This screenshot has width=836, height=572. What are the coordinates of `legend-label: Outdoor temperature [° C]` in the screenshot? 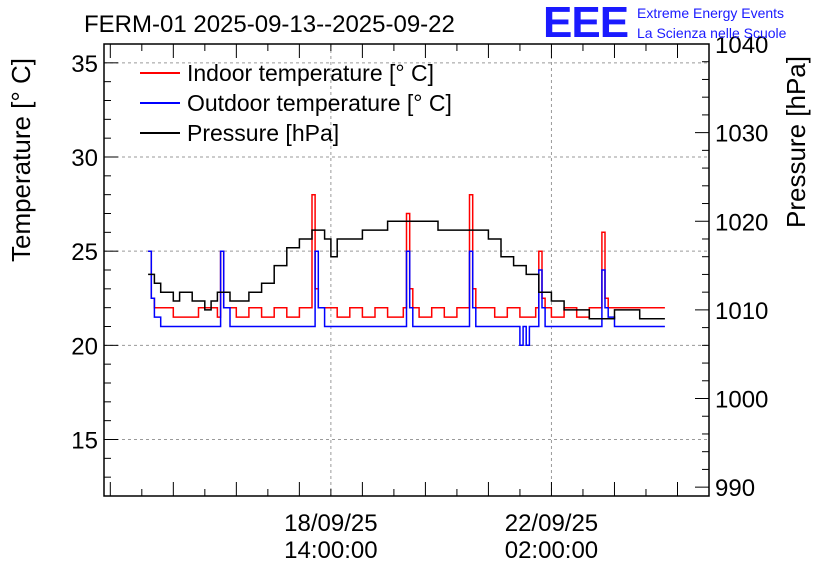 It's located at (319, 103).